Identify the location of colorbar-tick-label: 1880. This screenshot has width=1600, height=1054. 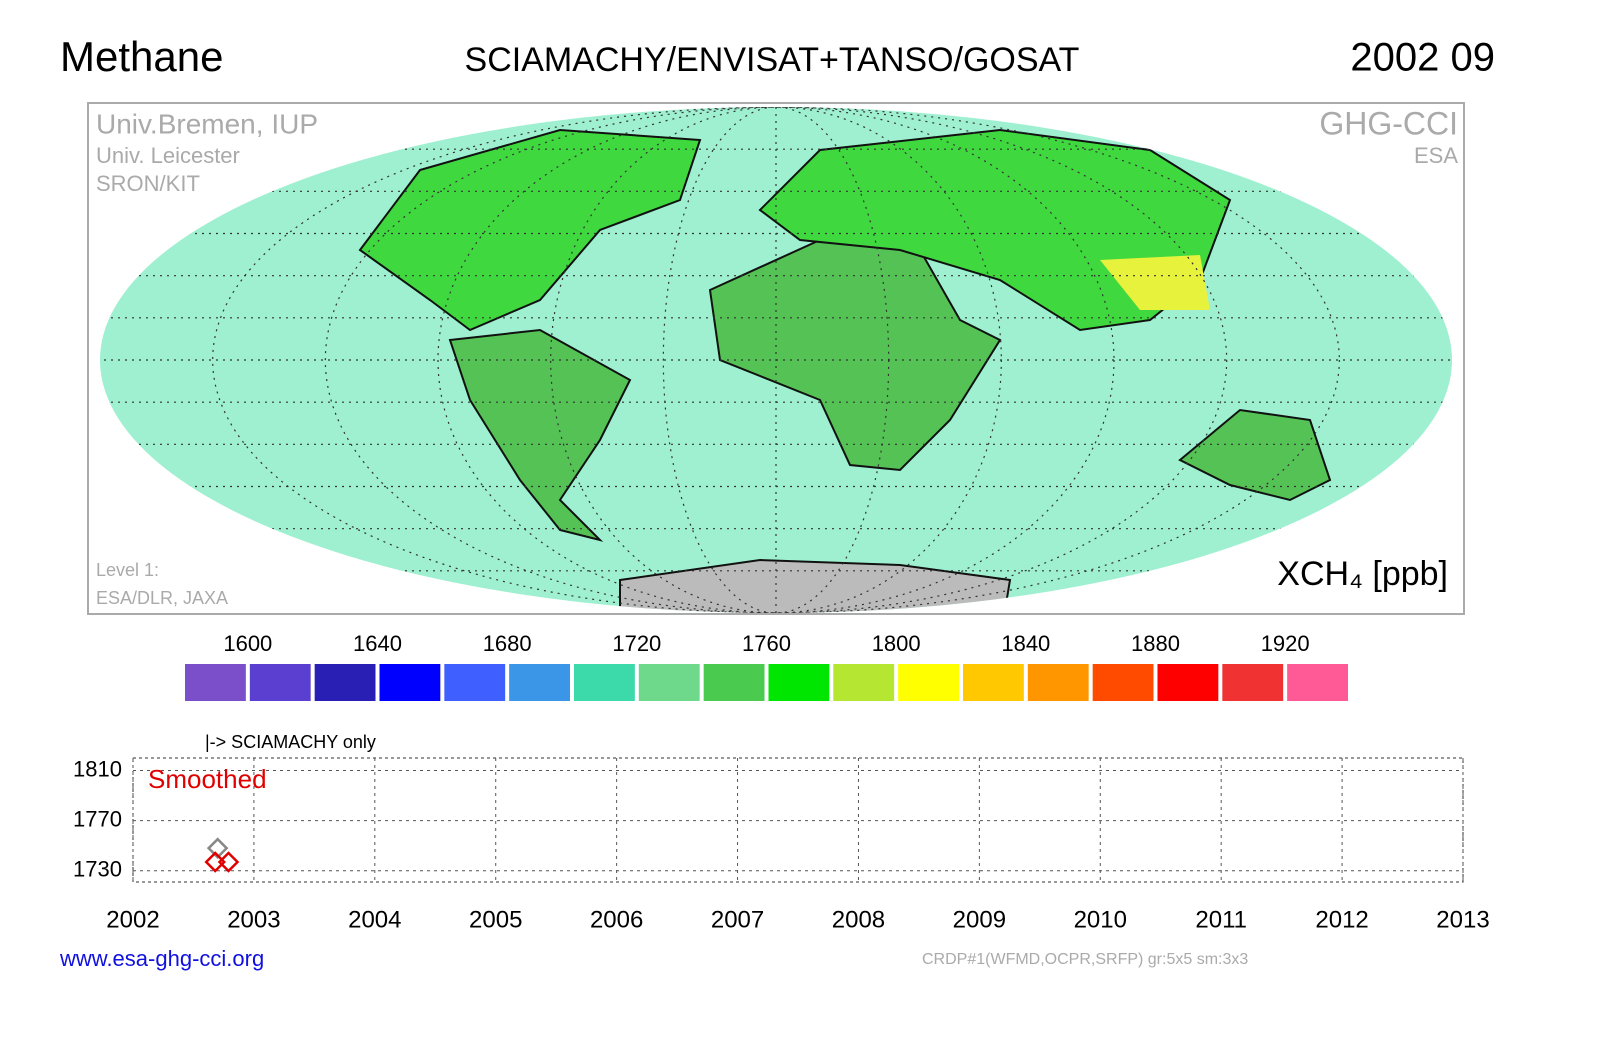
(1155, 643).